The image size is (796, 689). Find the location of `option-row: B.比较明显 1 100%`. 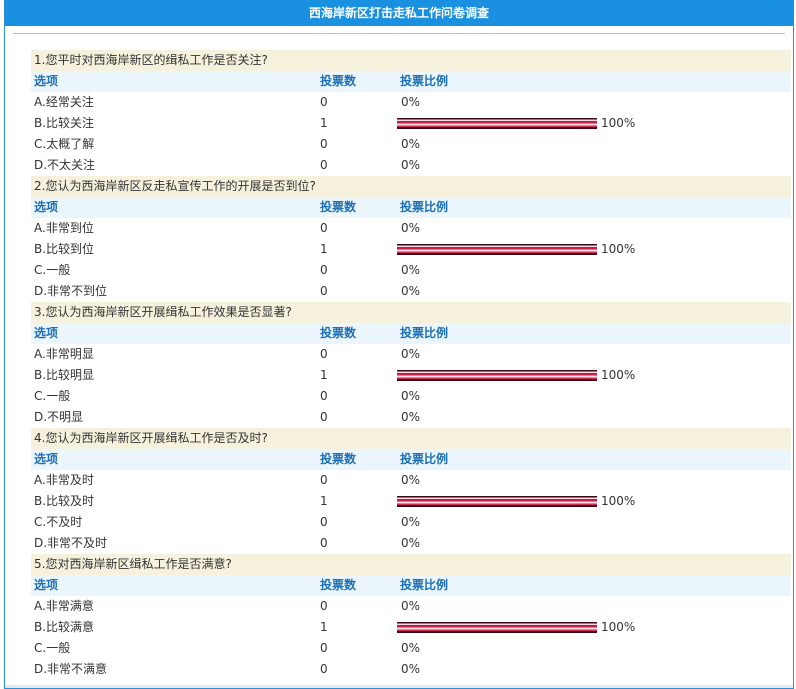

option-row: B.比较明显 1 100% is located at coordinates (411, 375).